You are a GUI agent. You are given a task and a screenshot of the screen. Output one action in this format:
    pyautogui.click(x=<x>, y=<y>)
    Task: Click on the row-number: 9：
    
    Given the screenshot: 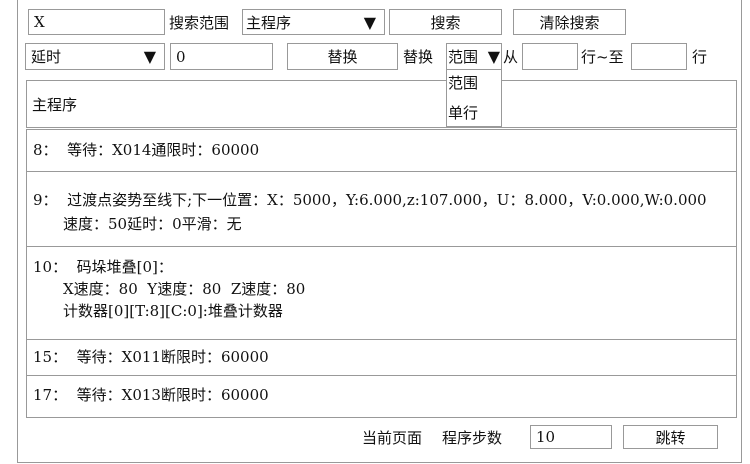 What is the action you would take?
    pyautogui.click(x=45, y=200)
    